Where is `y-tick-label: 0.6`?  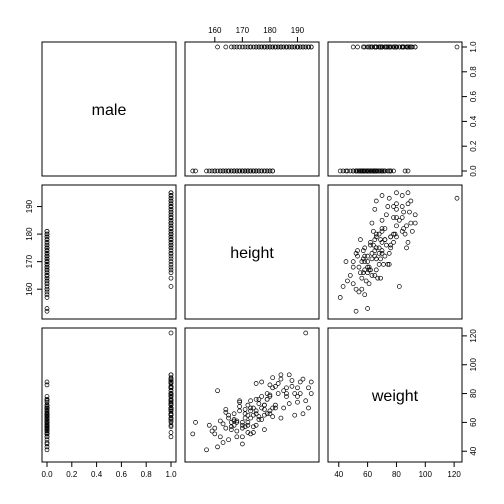
y-tick-label: 0.6 is located at coordinates (473, 96).